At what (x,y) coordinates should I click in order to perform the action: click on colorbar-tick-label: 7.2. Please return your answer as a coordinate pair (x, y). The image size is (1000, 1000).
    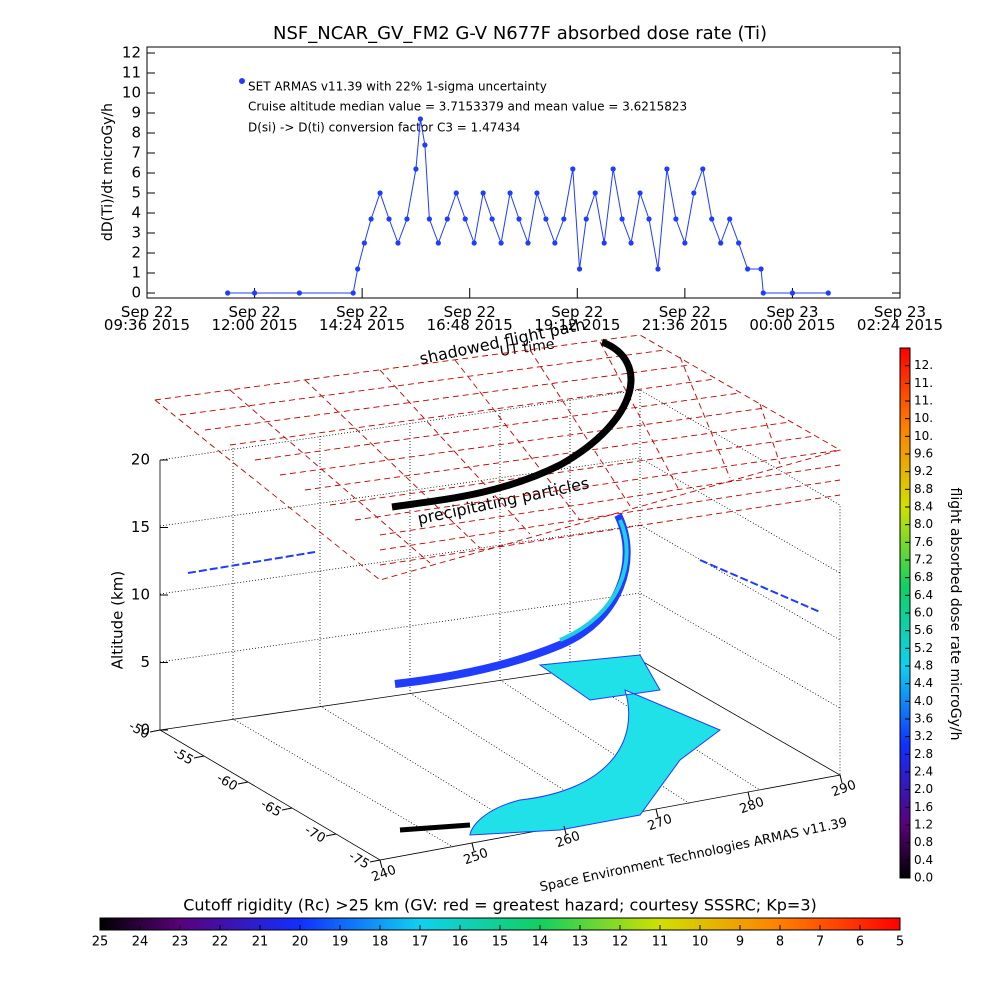
    Looking at the image, I should click on (923, 560).